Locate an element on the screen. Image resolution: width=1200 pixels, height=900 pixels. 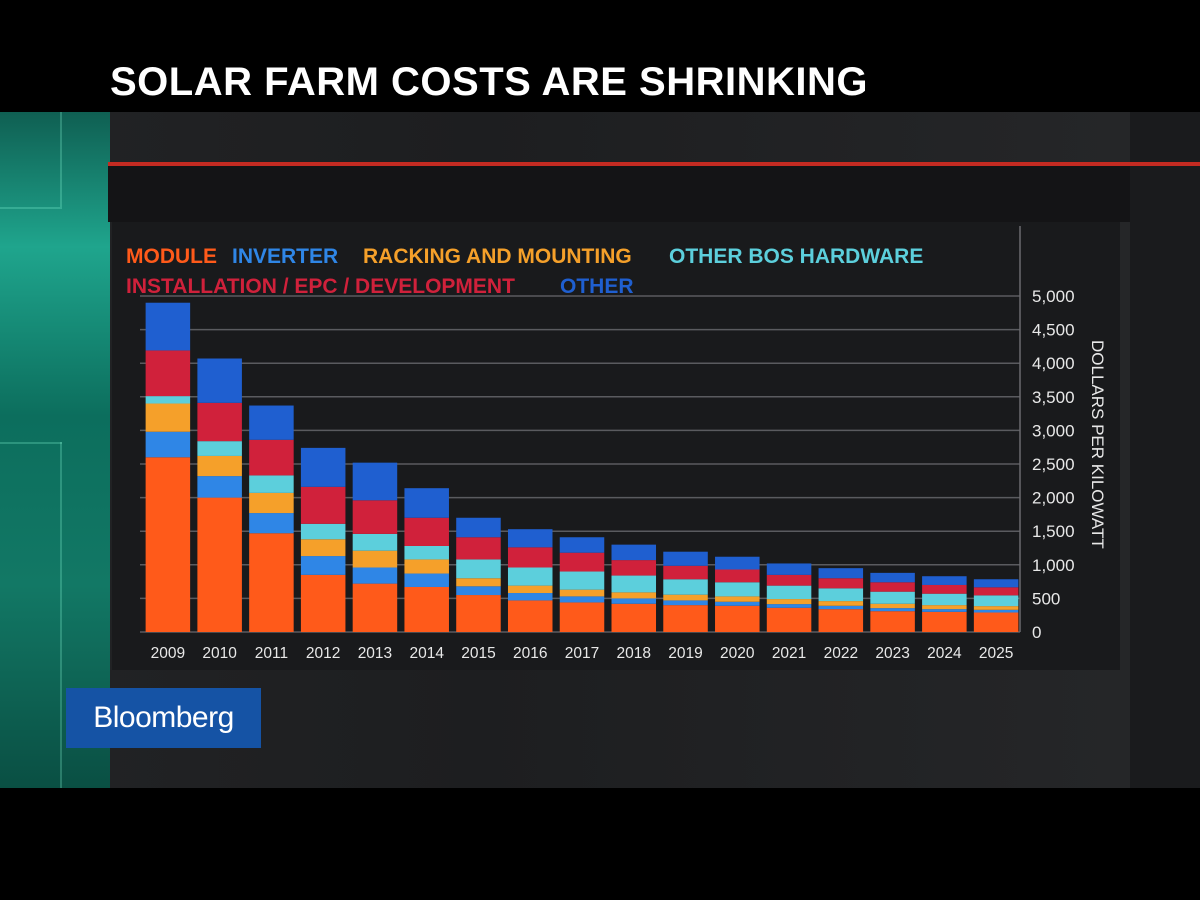
y-axis-label: DOLLARS PER KILOWATT is located at coordinates (1097, 444).